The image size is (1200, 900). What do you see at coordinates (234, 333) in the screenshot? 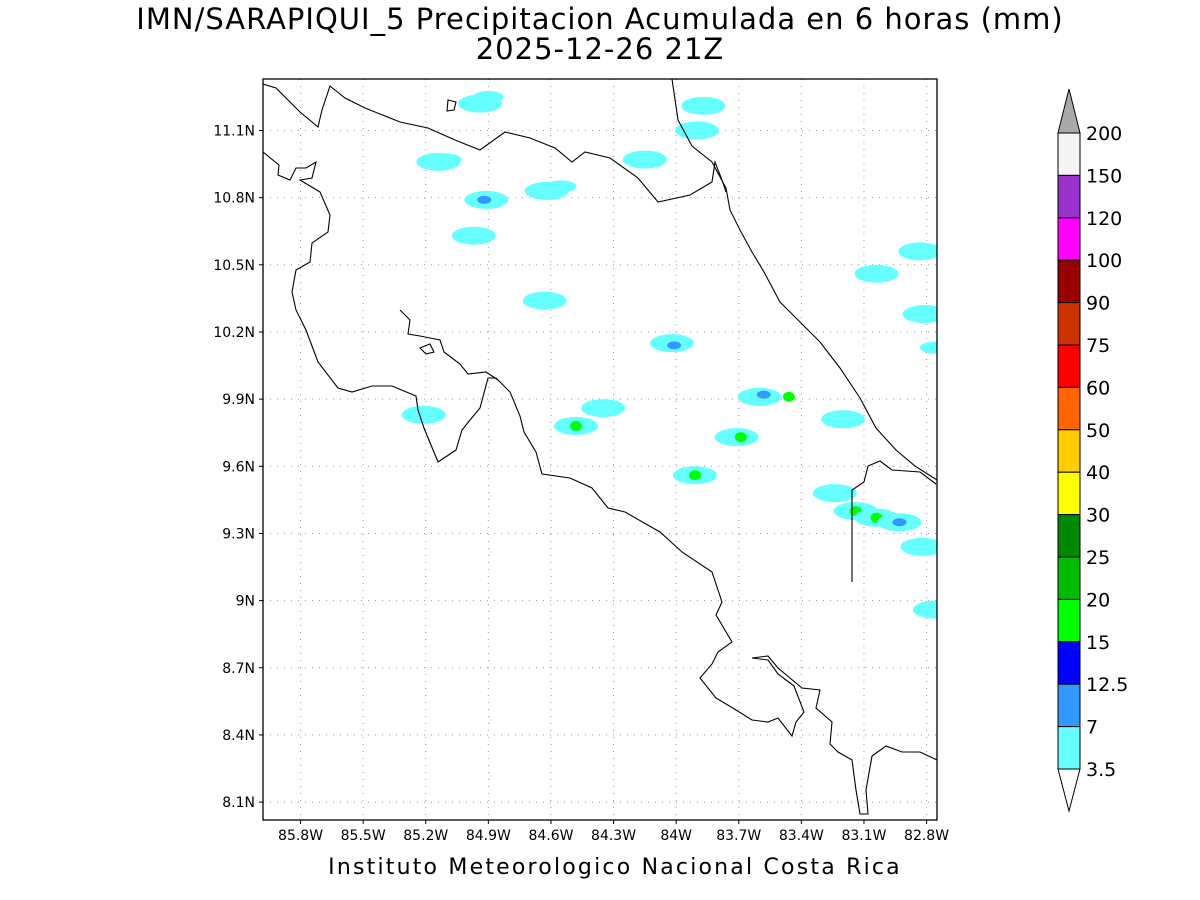
I see `lat-tick-label: 10.2N` at bounding box center [234, 333].